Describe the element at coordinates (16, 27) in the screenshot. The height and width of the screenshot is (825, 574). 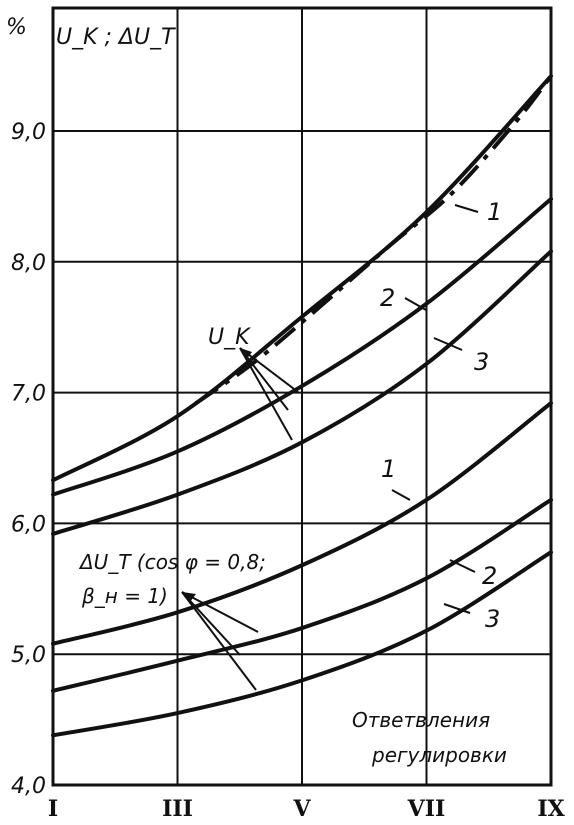
I see `y-unit-label: %` at that location.